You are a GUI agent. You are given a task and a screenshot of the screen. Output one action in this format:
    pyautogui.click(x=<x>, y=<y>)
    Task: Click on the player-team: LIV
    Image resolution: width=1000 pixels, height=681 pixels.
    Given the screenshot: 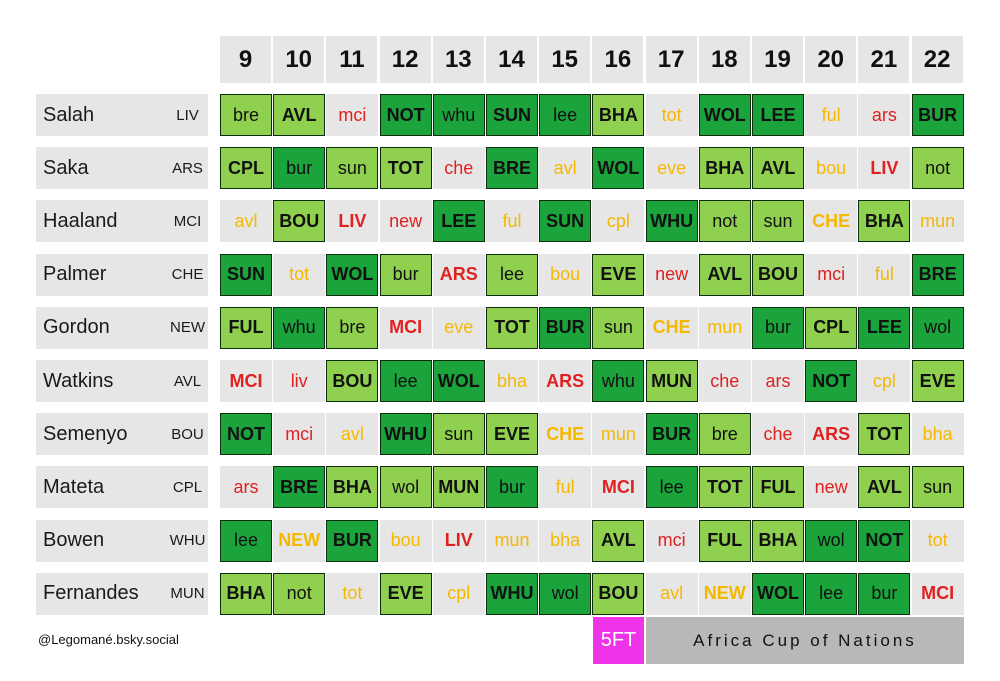 What is the action you would take?
    pyautogui.click(x=187, y=115)
    